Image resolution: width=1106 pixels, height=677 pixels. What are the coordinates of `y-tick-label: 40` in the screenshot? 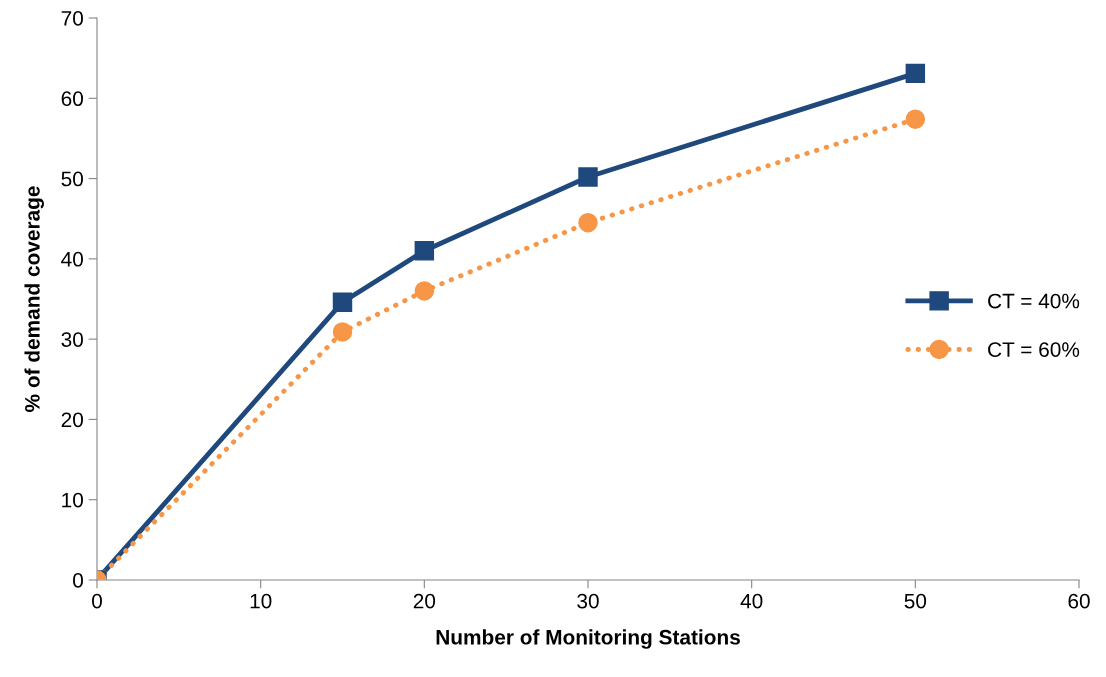 It's located at (72, 259).